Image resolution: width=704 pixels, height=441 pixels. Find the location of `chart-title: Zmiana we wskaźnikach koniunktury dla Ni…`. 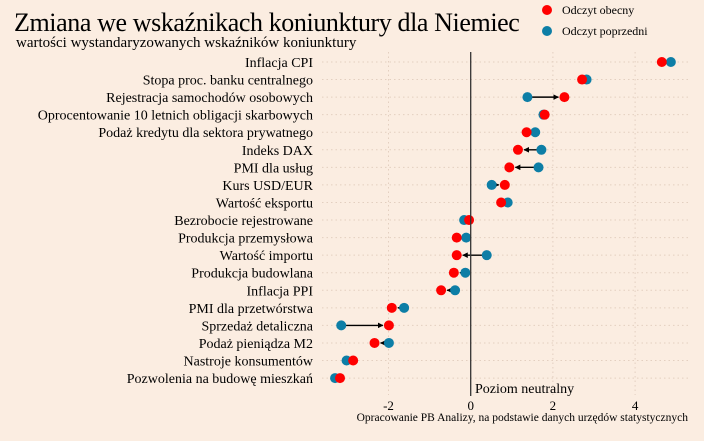

chart-title: Zmiana we wskaźnikach koniunktury dla Ni… is located at coordinates (266, 22).